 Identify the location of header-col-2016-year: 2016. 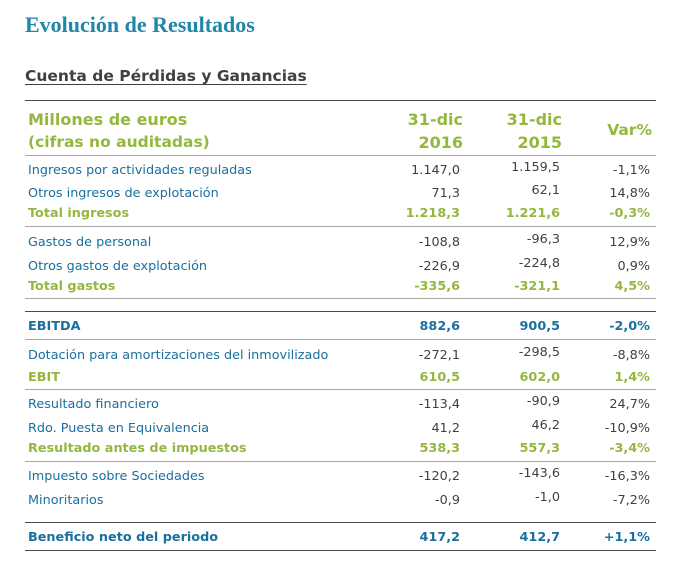
(440, 142).